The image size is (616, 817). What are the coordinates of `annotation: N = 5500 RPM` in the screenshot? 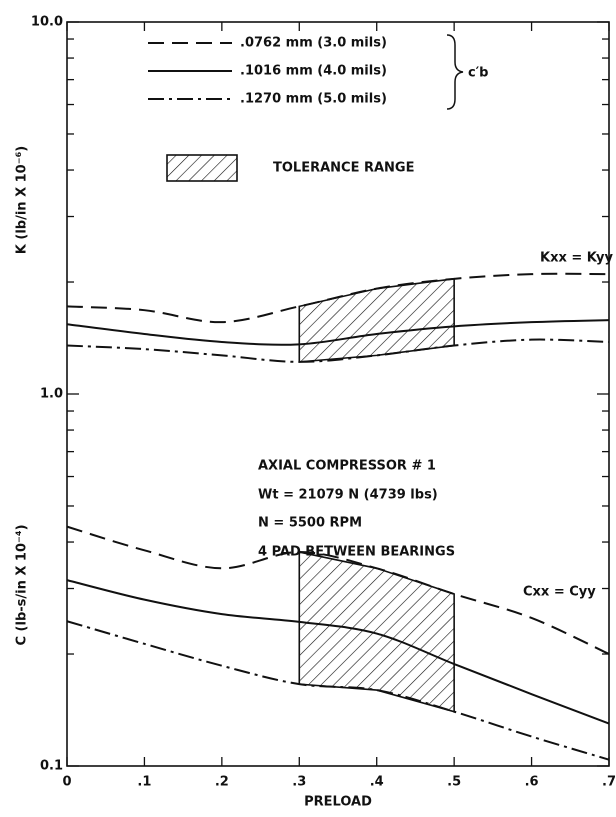 It's located at (310, 523).